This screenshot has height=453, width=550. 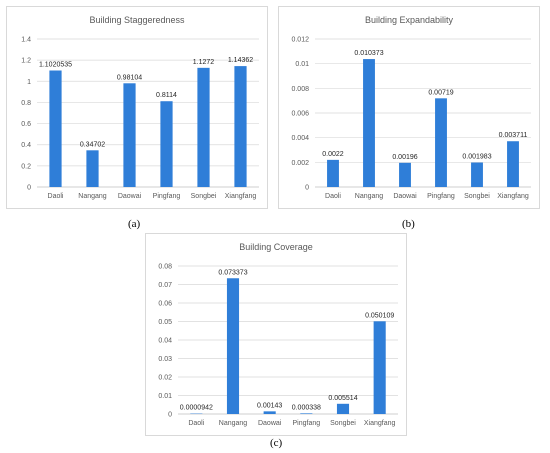 I want to click on y-tick-label: 0.8, so click(x=26, y=103).